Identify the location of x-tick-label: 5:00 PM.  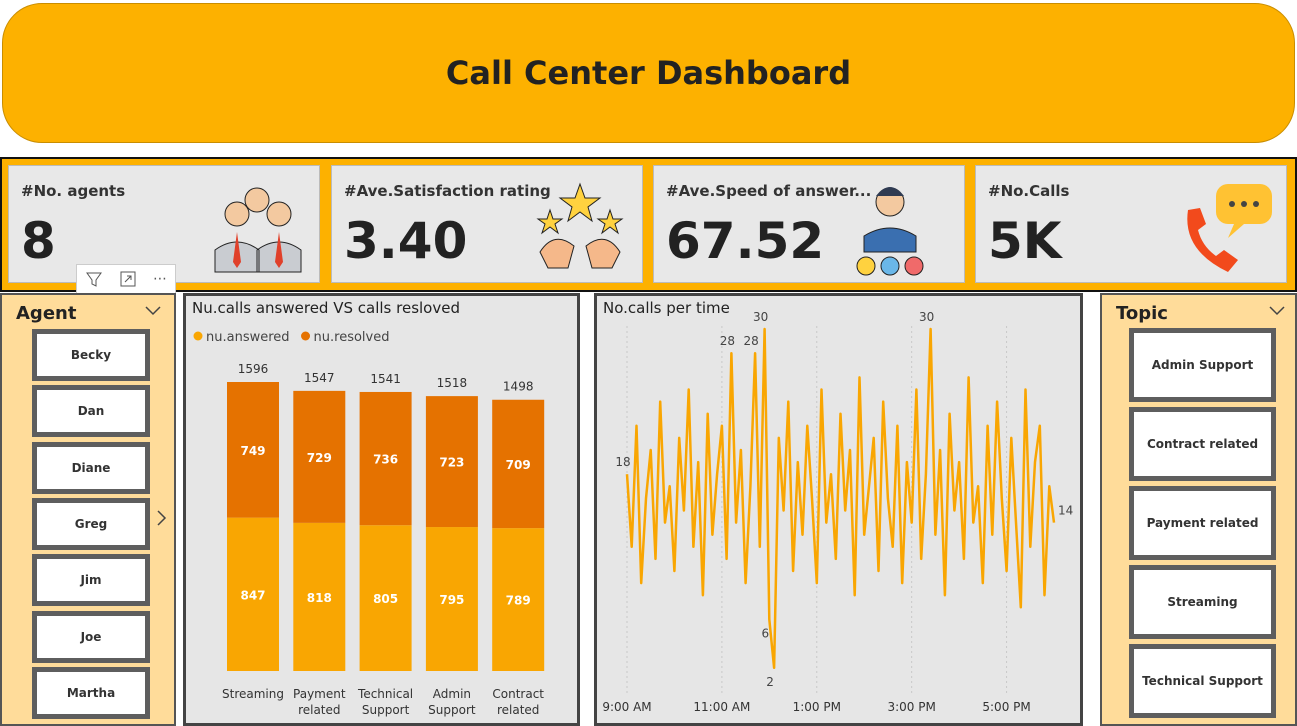
(1006, 707).